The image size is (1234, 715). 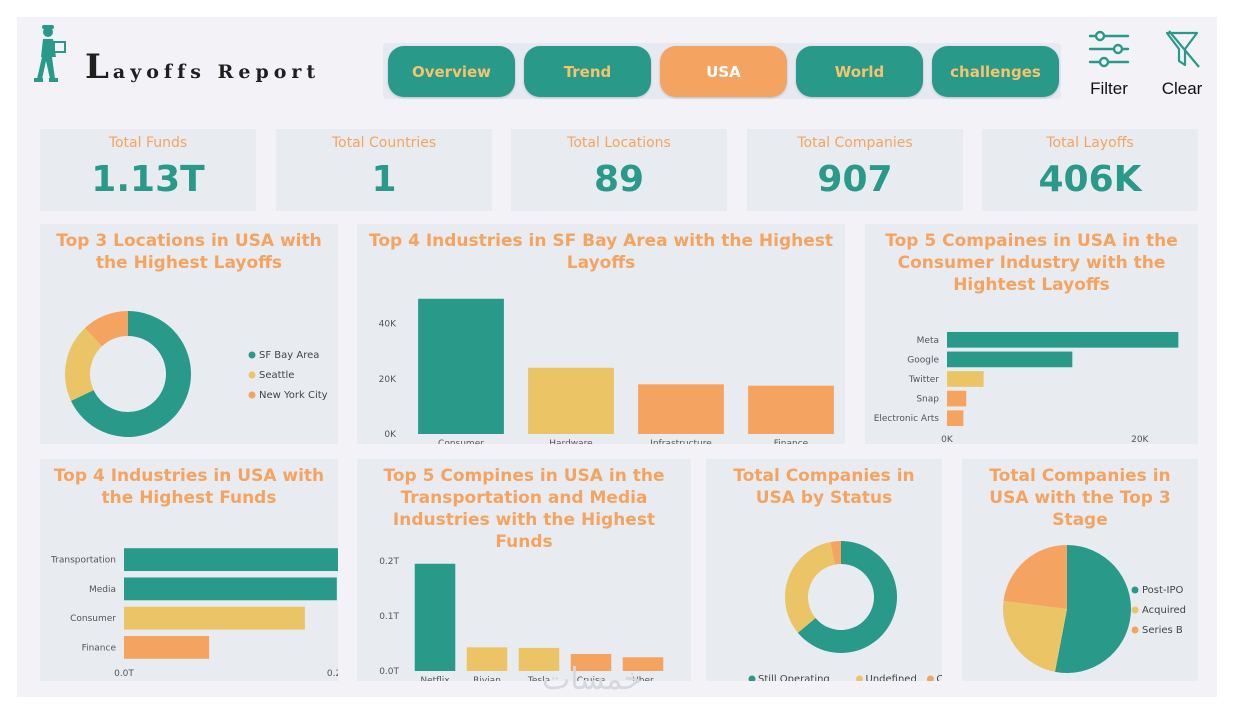 I want to click on title-rest: ayoffs Report, so click(x=216, y=72).